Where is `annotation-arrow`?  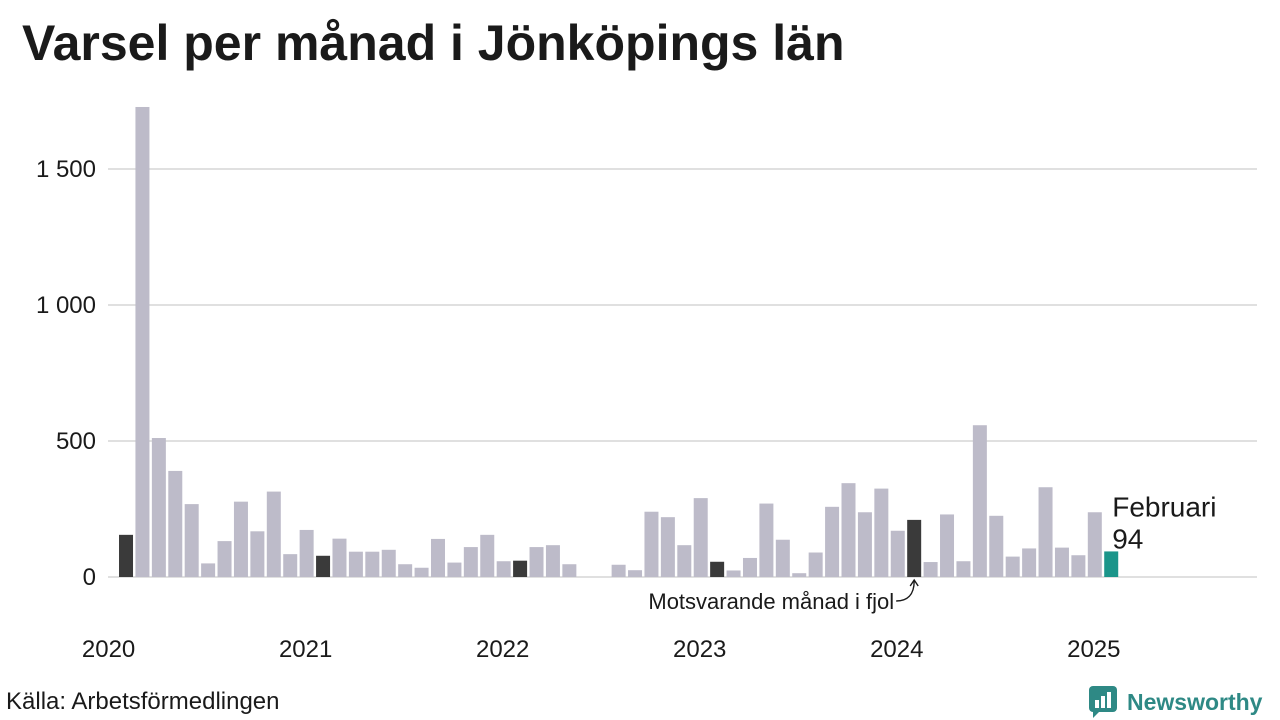 annotation-arrow is located at coordinates (905, 591).